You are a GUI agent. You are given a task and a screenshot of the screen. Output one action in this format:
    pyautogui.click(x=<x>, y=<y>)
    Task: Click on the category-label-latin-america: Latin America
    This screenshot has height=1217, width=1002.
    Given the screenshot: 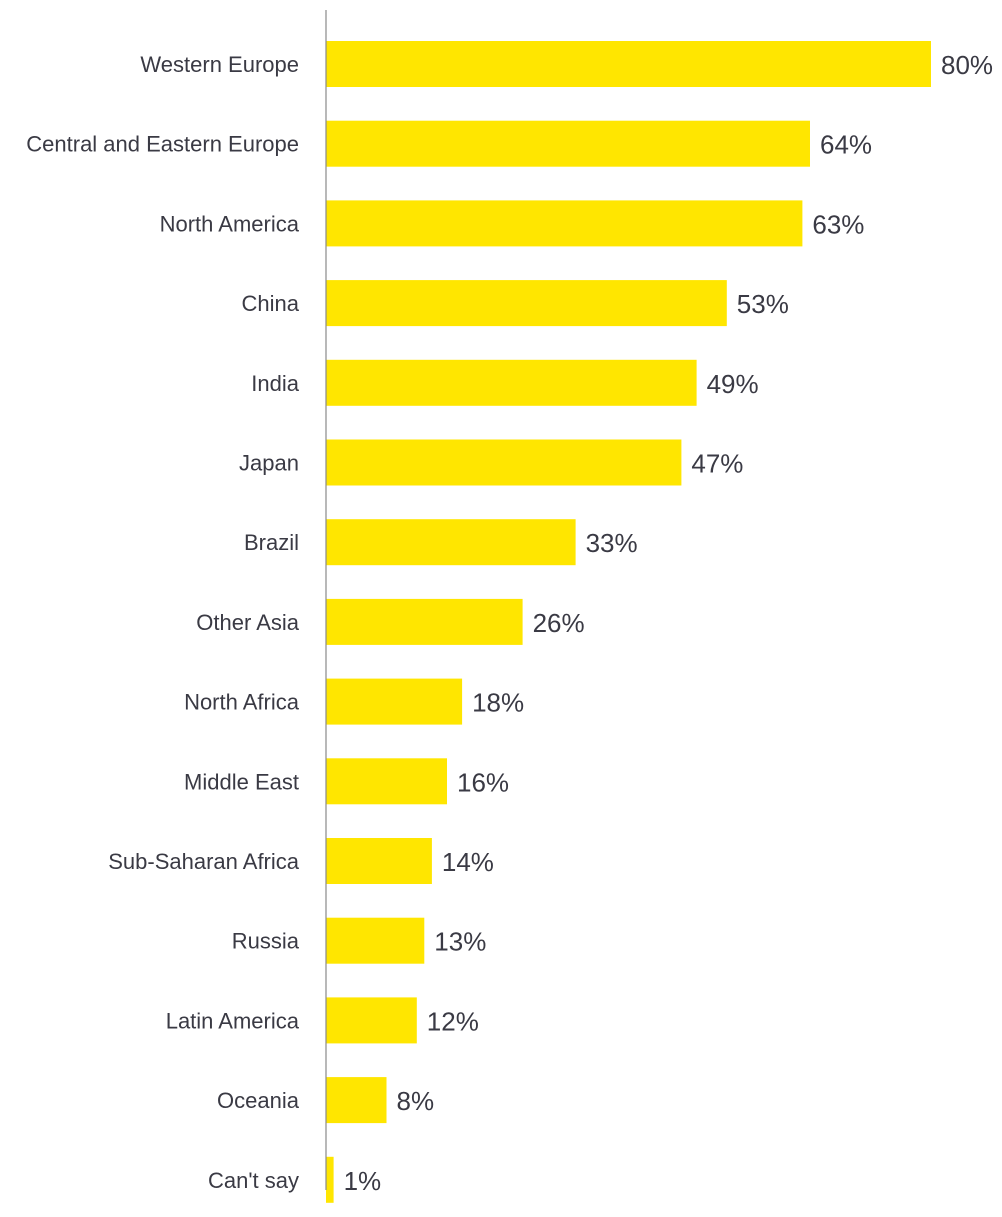 What is the action you would take?
    pyautogui.click(x=233, y=1020)
    